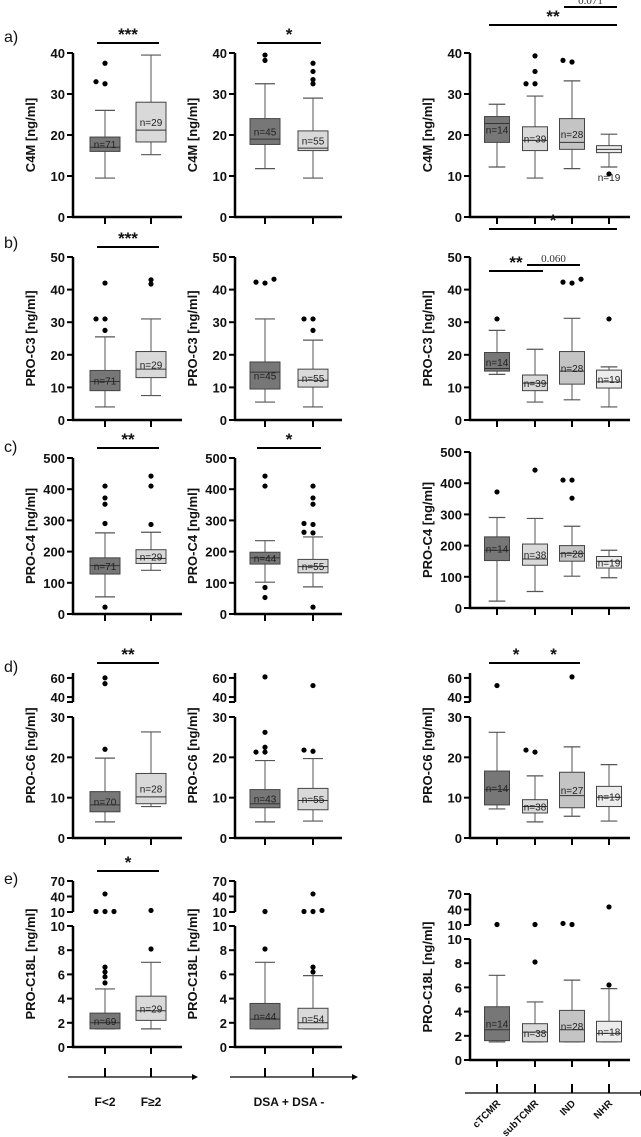  What do you see at coordinates (263, 125) in the screenshot?
I see `panel: 0 10 20 30 40 C4M [ng/ml] n=45 n=55 *` at bounding box center [263, 125].